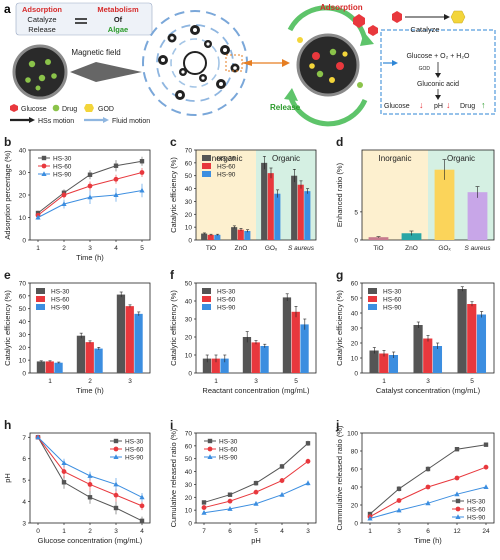  What do you see at coordinates (23, 173) in the screenshot?
I see `y-tick-label: 30` at bounding box center [23, 173].